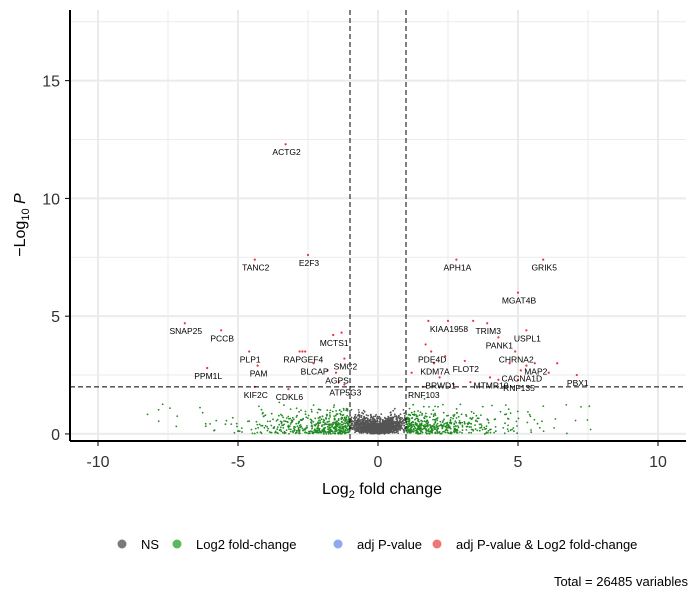 The image size is (700, 605). I want to click on point-significant, so click(327, 370).